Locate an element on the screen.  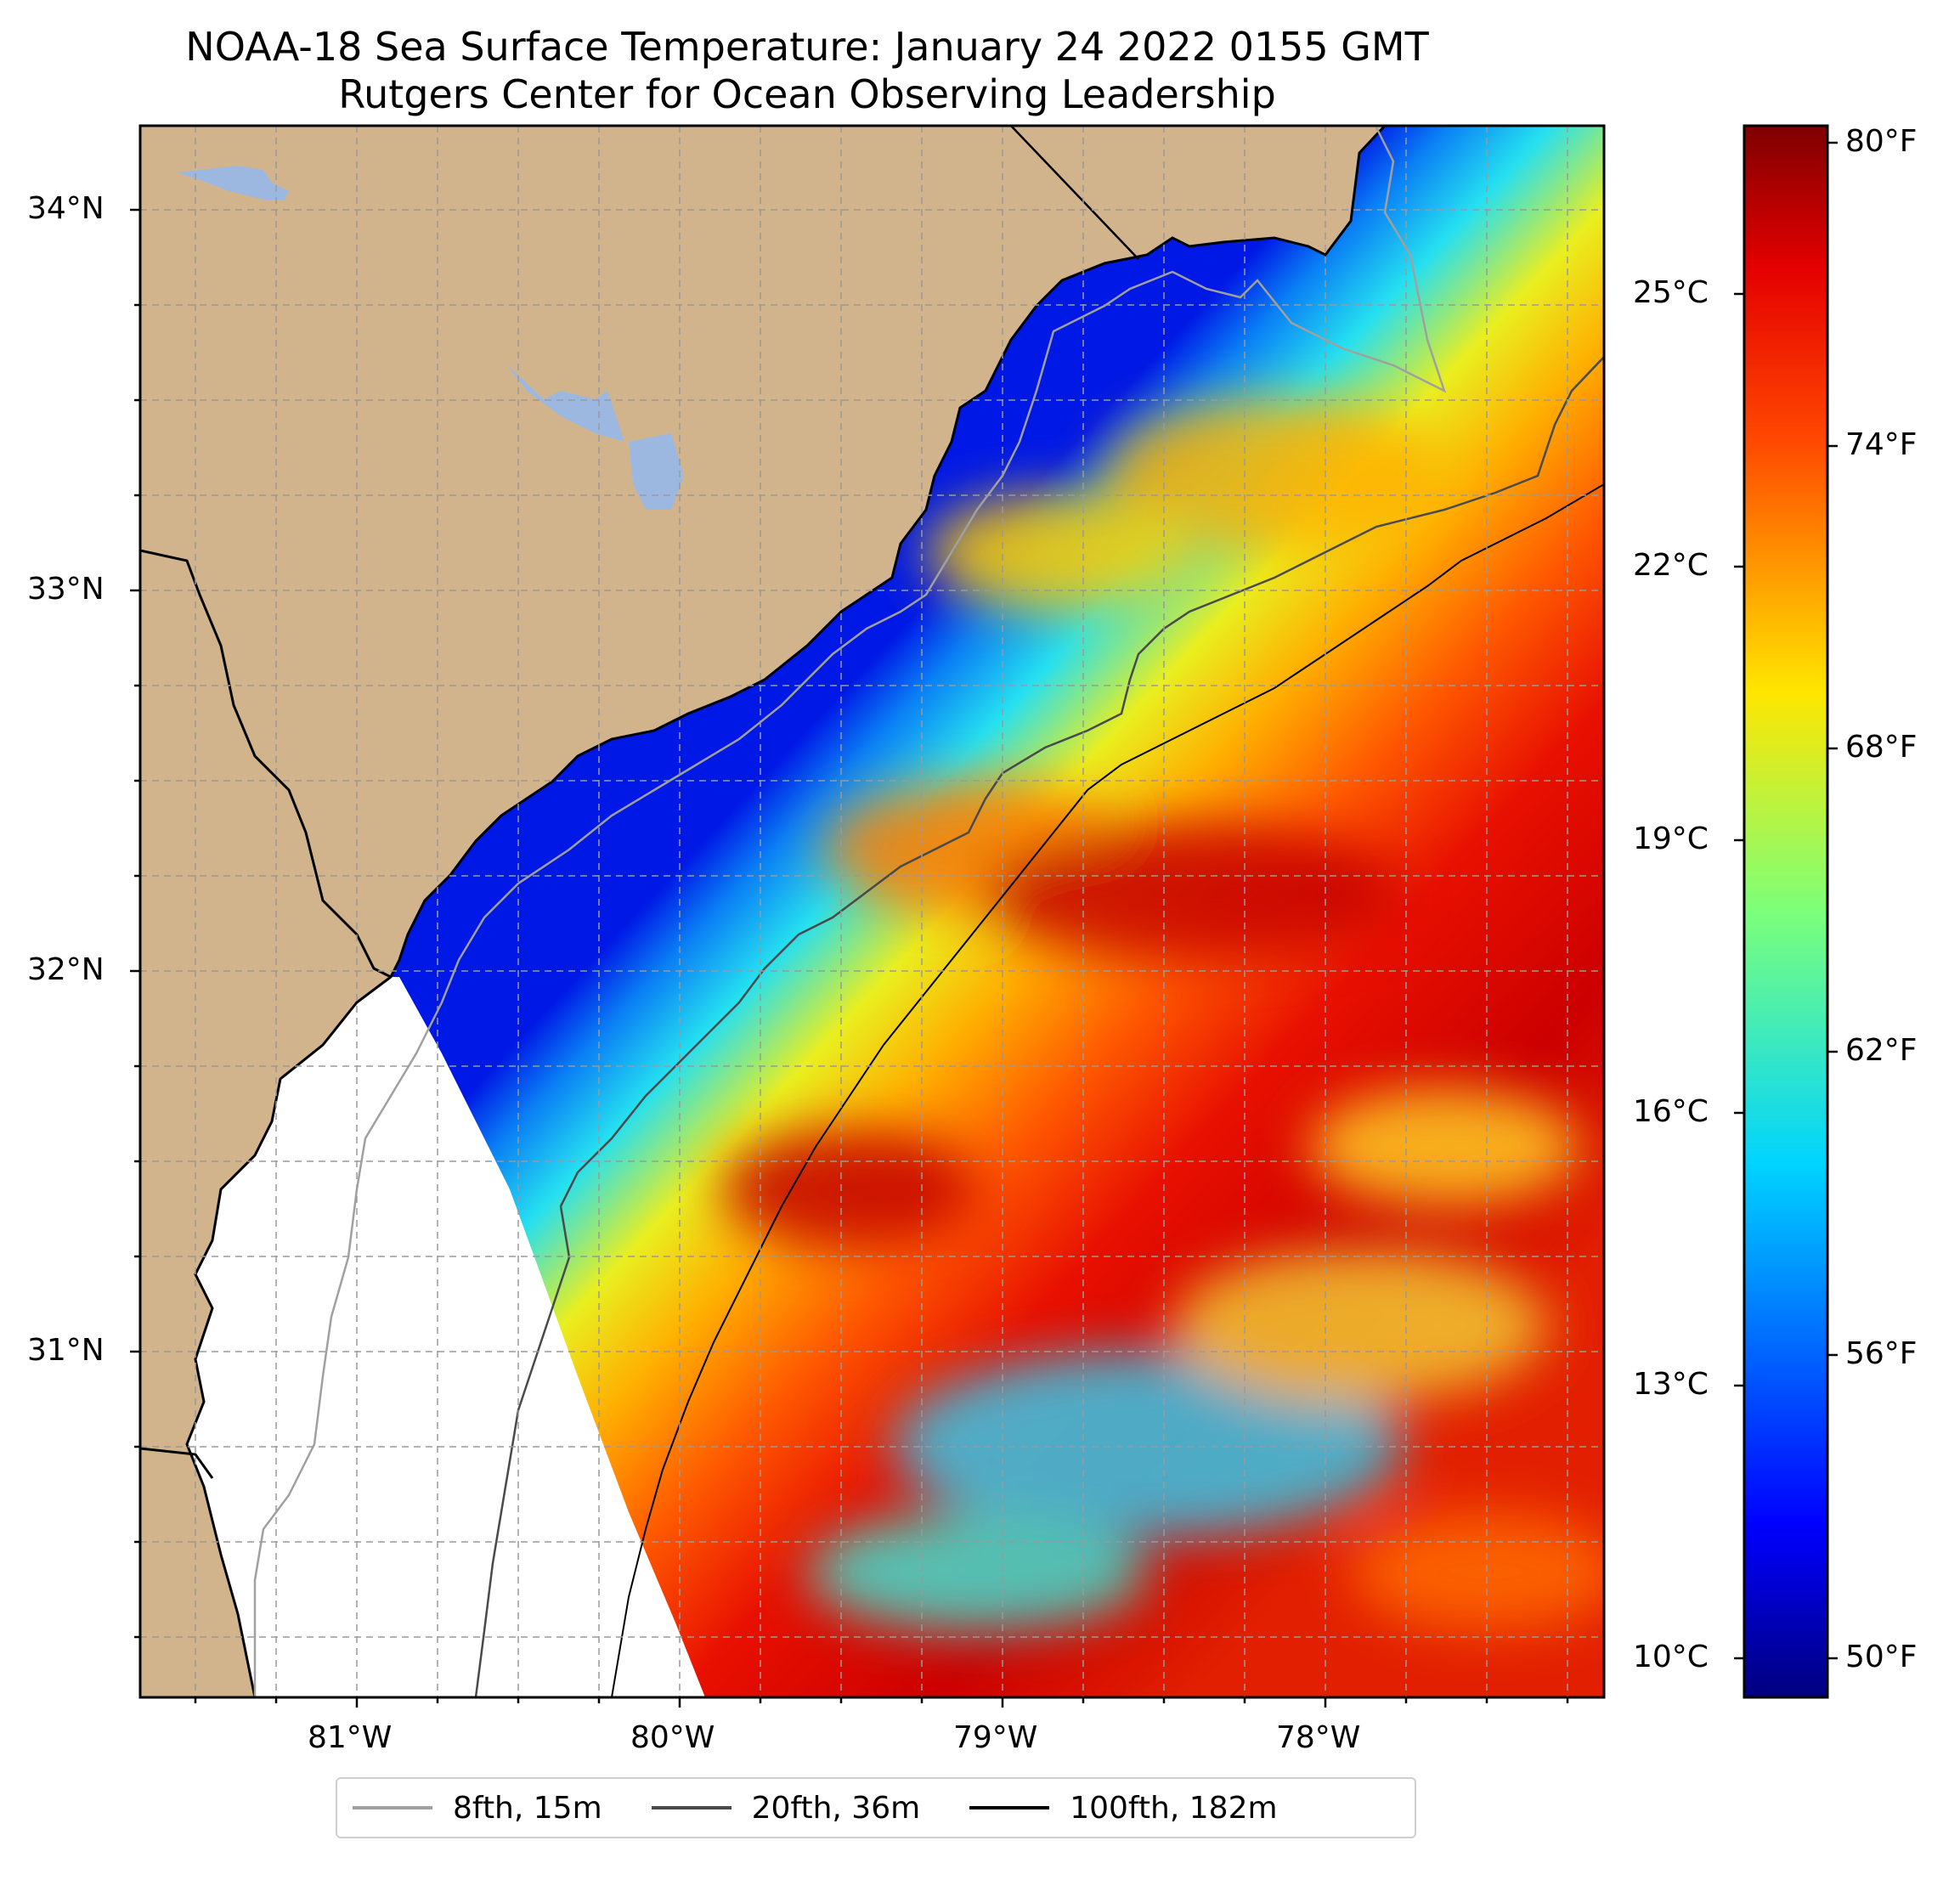
legend-label-8fth: 8fth, 15m is located at coordinates (528, 1808).